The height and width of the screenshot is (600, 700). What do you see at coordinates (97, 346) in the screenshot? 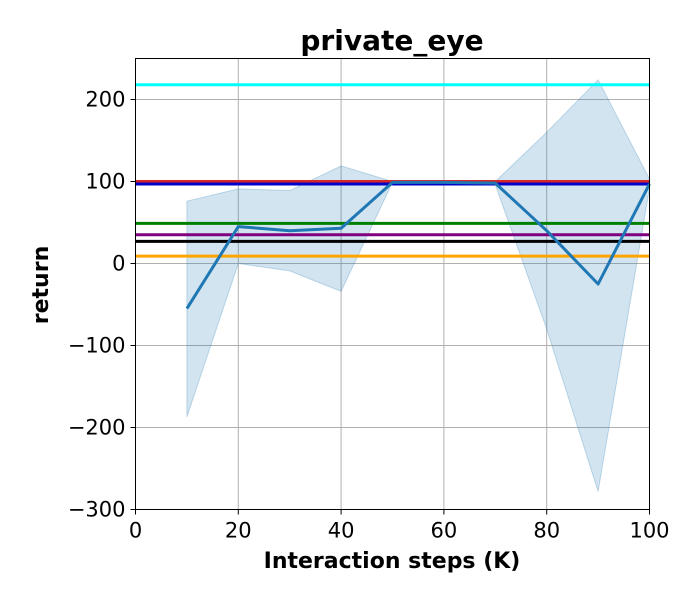
I see `y-tick-label: −100` at bounding box center [97, 346].